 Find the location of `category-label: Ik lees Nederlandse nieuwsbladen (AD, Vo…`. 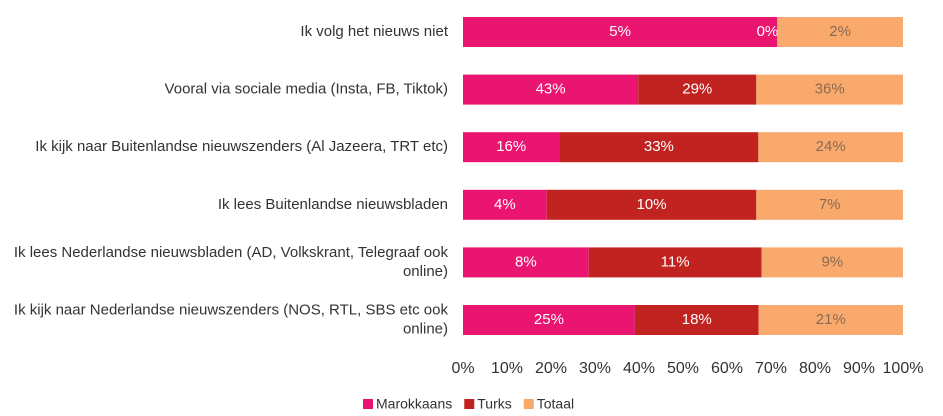

category-label: Ik lees Nederlandse nieuwsbladen (AD, Vo… is located at coordinates (231, 262).